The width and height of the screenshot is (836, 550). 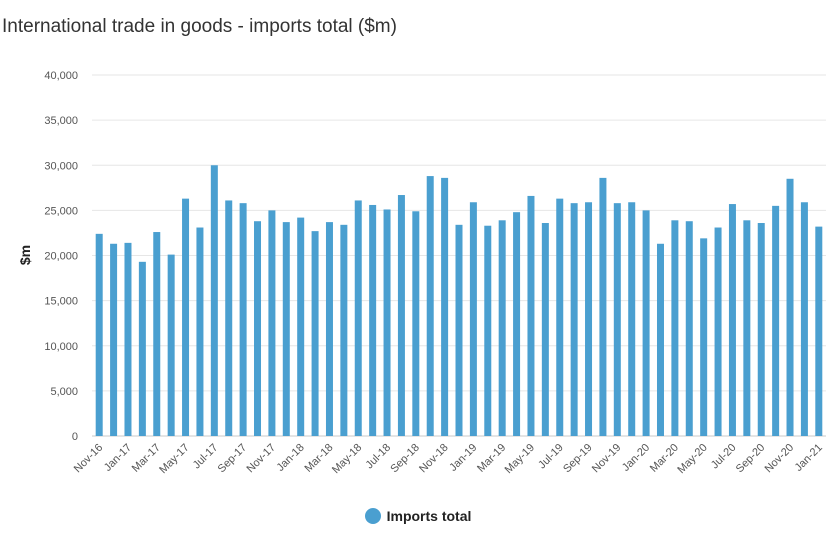 I want to click on x-tick-label: Nov-17, so click(x=261, y=459).